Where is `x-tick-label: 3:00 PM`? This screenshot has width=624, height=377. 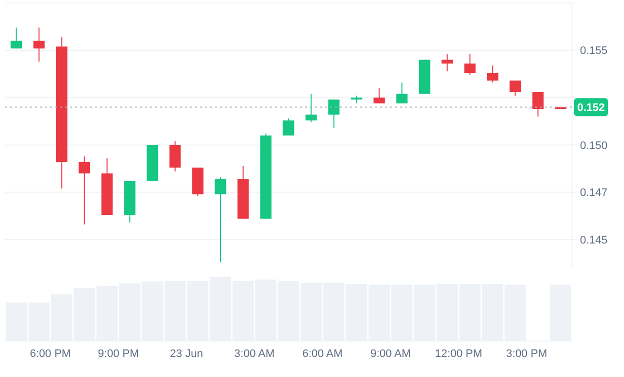 x-tick-label: 3:00 PM is located at coordinates (527, 354).